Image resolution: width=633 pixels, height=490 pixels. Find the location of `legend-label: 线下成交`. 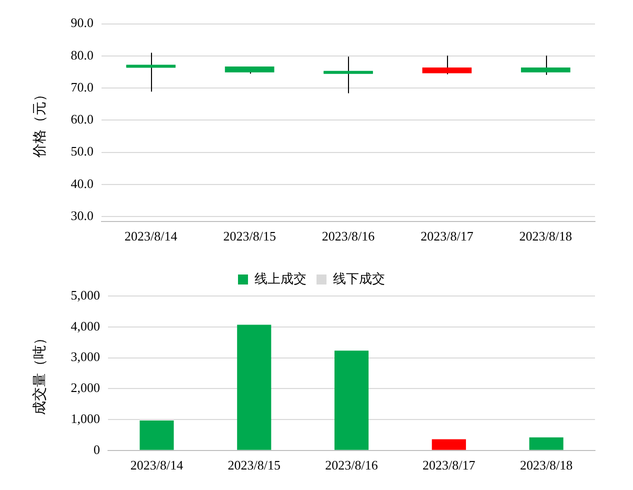

legend-label: 线下成交 is located at coordinates (359, 278).